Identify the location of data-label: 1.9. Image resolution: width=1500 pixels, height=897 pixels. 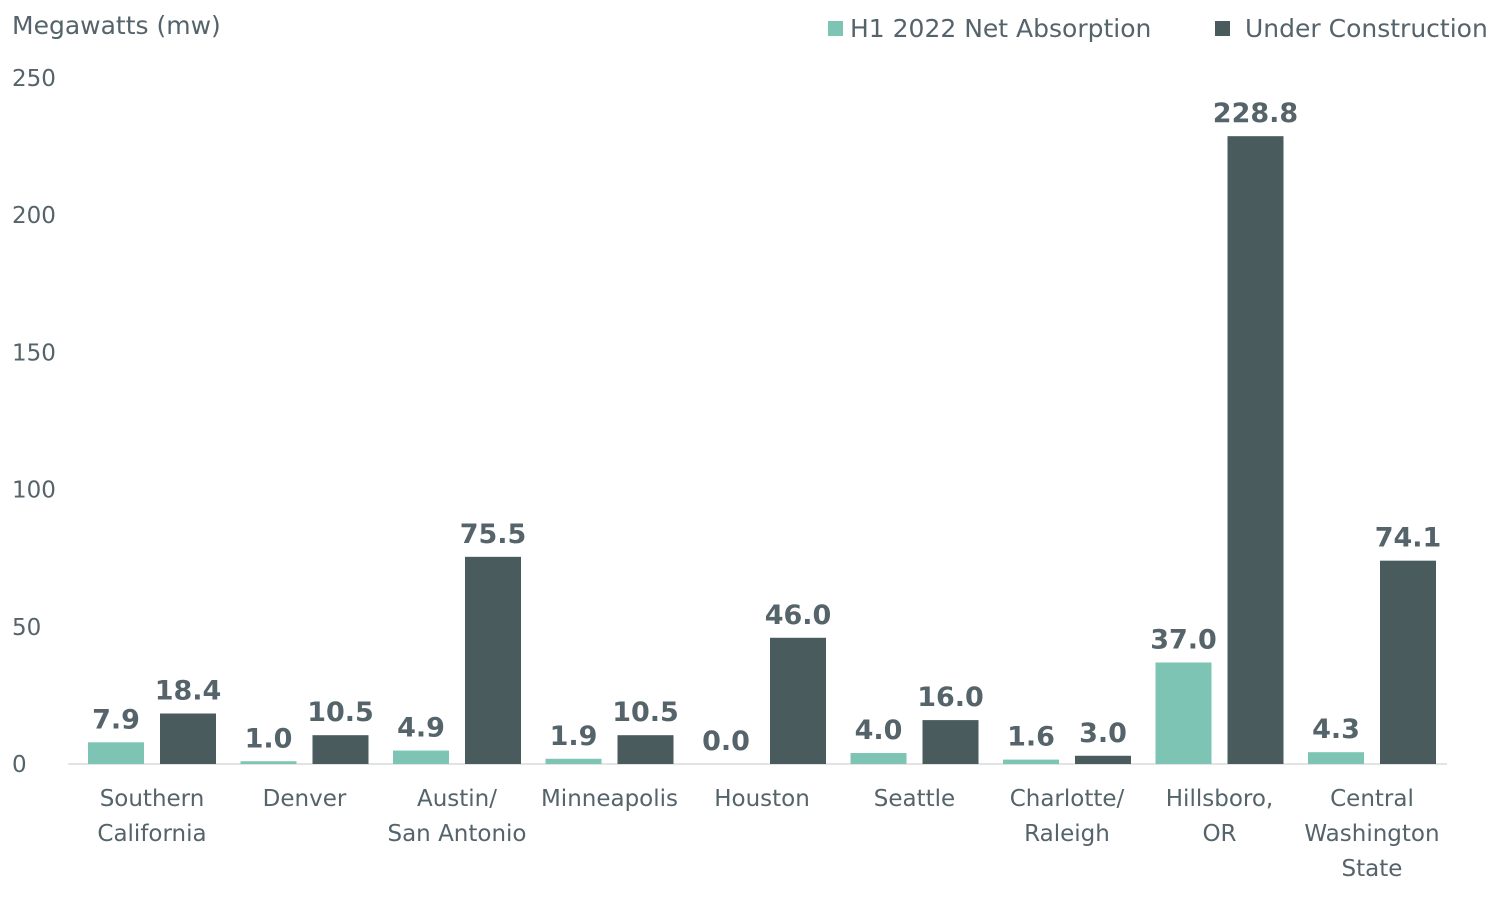
(574, 736).